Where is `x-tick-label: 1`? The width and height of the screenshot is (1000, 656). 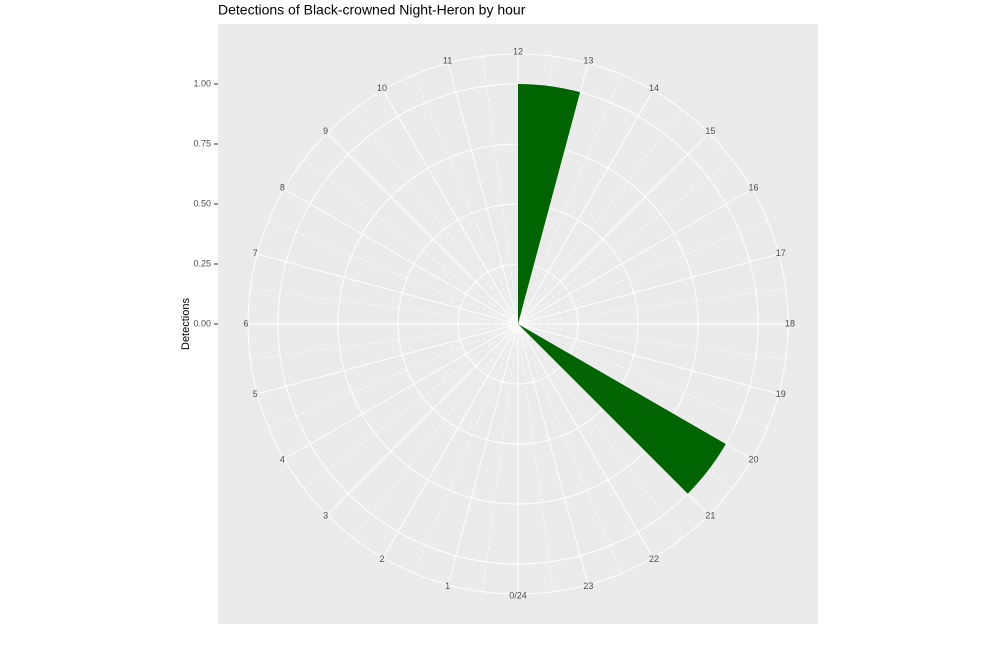
x-tick-label: 1 is located at coordinates (447, 586).